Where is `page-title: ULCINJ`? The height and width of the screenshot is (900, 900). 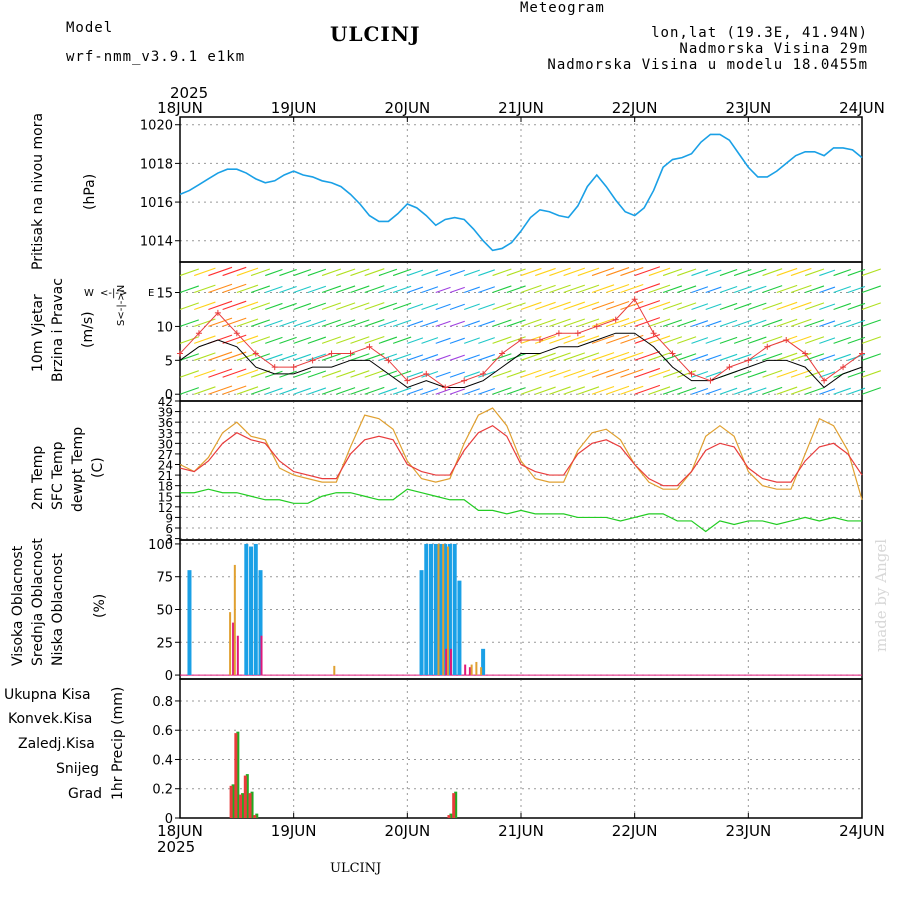
page-title: ULCINJ is located at coordinates (375, 34).